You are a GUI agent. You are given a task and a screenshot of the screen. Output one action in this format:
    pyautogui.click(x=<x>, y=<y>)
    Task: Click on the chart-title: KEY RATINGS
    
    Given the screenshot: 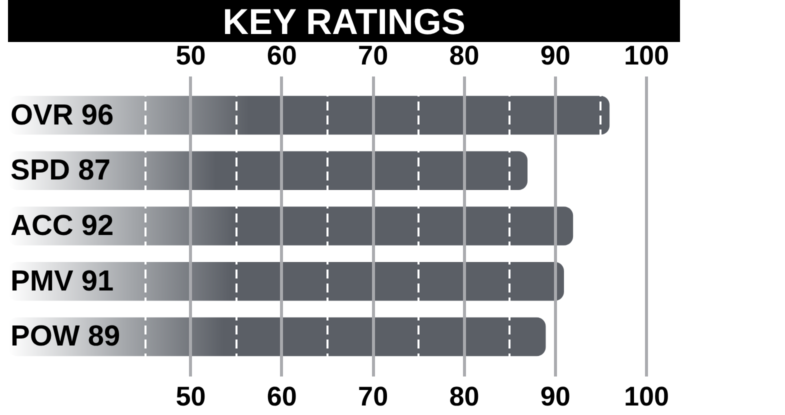 What is the action you would take?
    pyautogui.click(x=344, y=21)
    